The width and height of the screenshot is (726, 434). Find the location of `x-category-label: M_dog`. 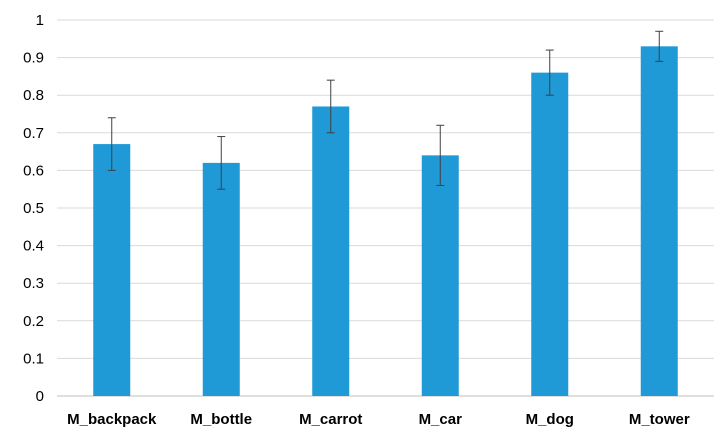

x-category-label: M_dog is located at coordinates (550, 419).